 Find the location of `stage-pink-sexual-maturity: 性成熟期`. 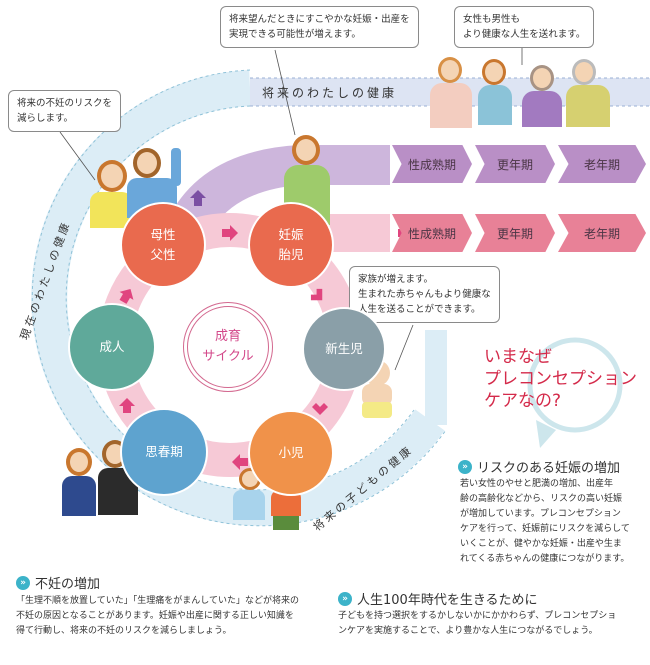

stage-pink-sexual-maturity: 性成熟期 is located at coordinates (432, 233).